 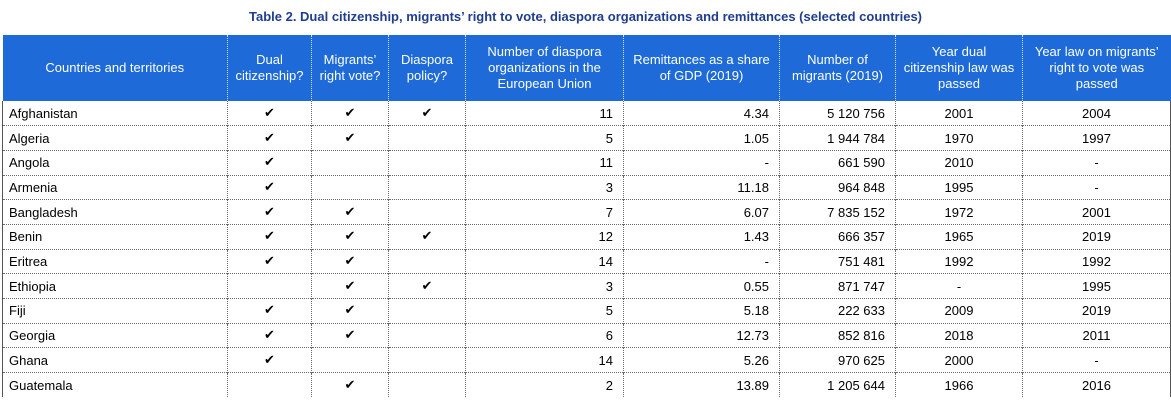 I want to click on diaspora-organizations-cell: 2, so click(x=544, y=385).